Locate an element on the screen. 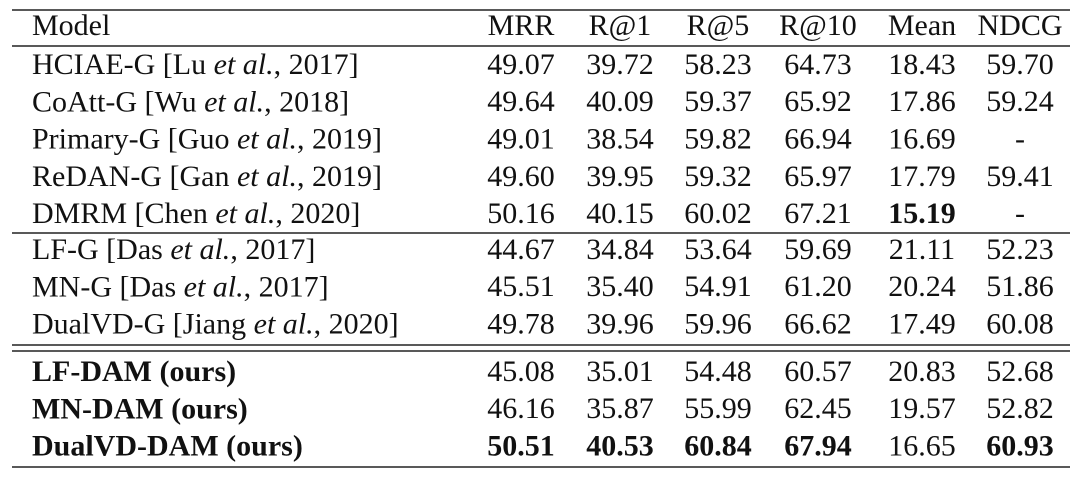 This screenshot has width=1080, height=479. metric-cell: - is located at coordinates (1020, 138).